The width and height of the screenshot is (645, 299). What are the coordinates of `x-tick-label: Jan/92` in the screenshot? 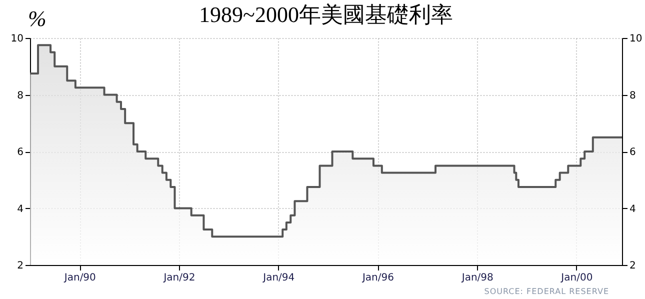 It's located at (179, 278).